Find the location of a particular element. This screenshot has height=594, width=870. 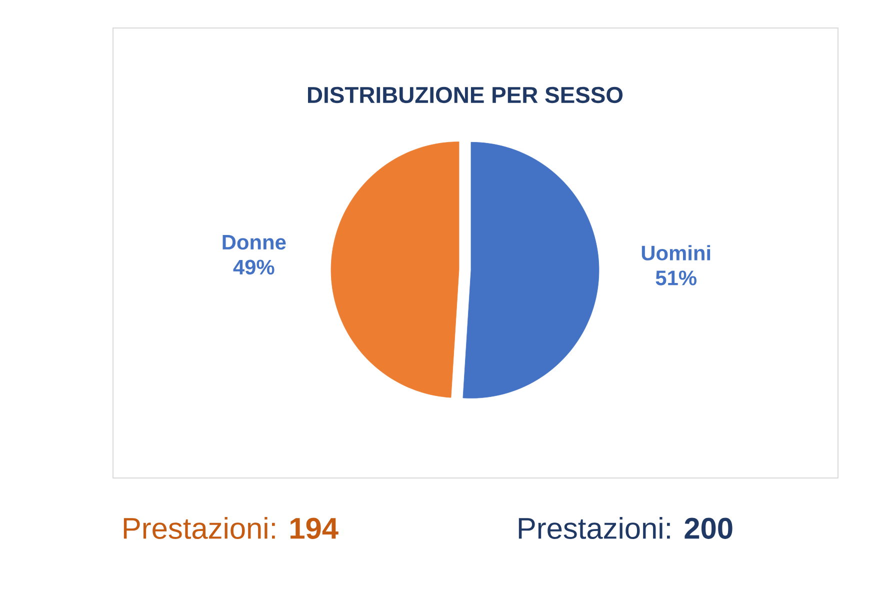

data-label: 49% is located at coordinates (253, 267).